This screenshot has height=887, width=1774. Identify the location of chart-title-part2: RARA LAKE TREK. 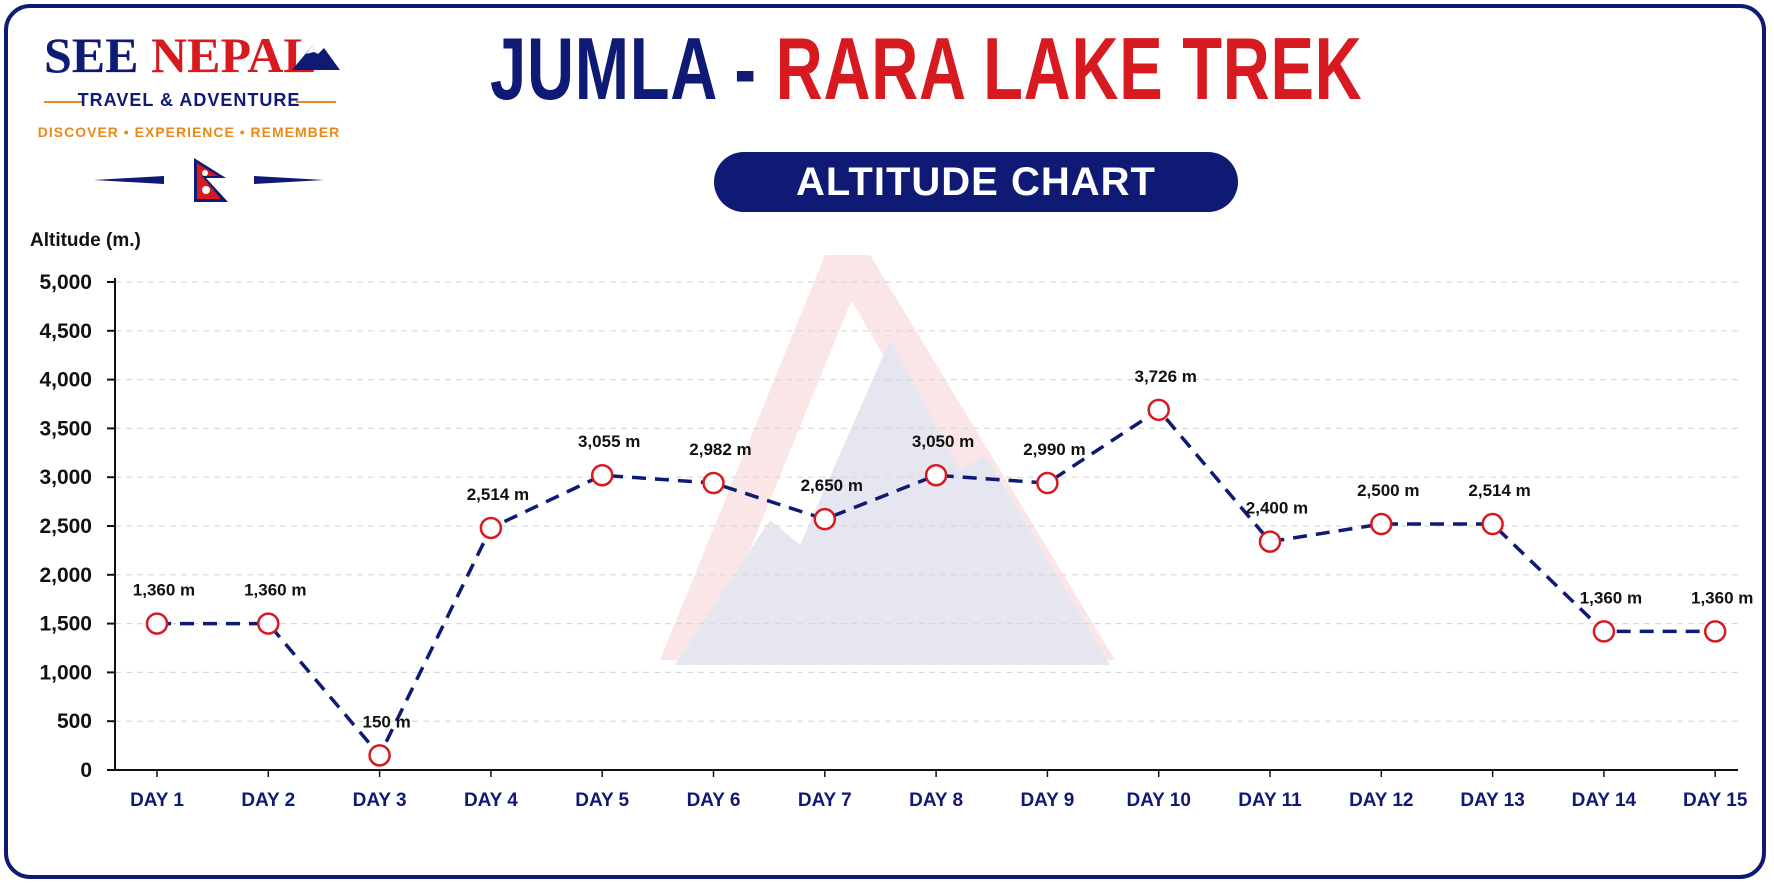
(1069, 68).